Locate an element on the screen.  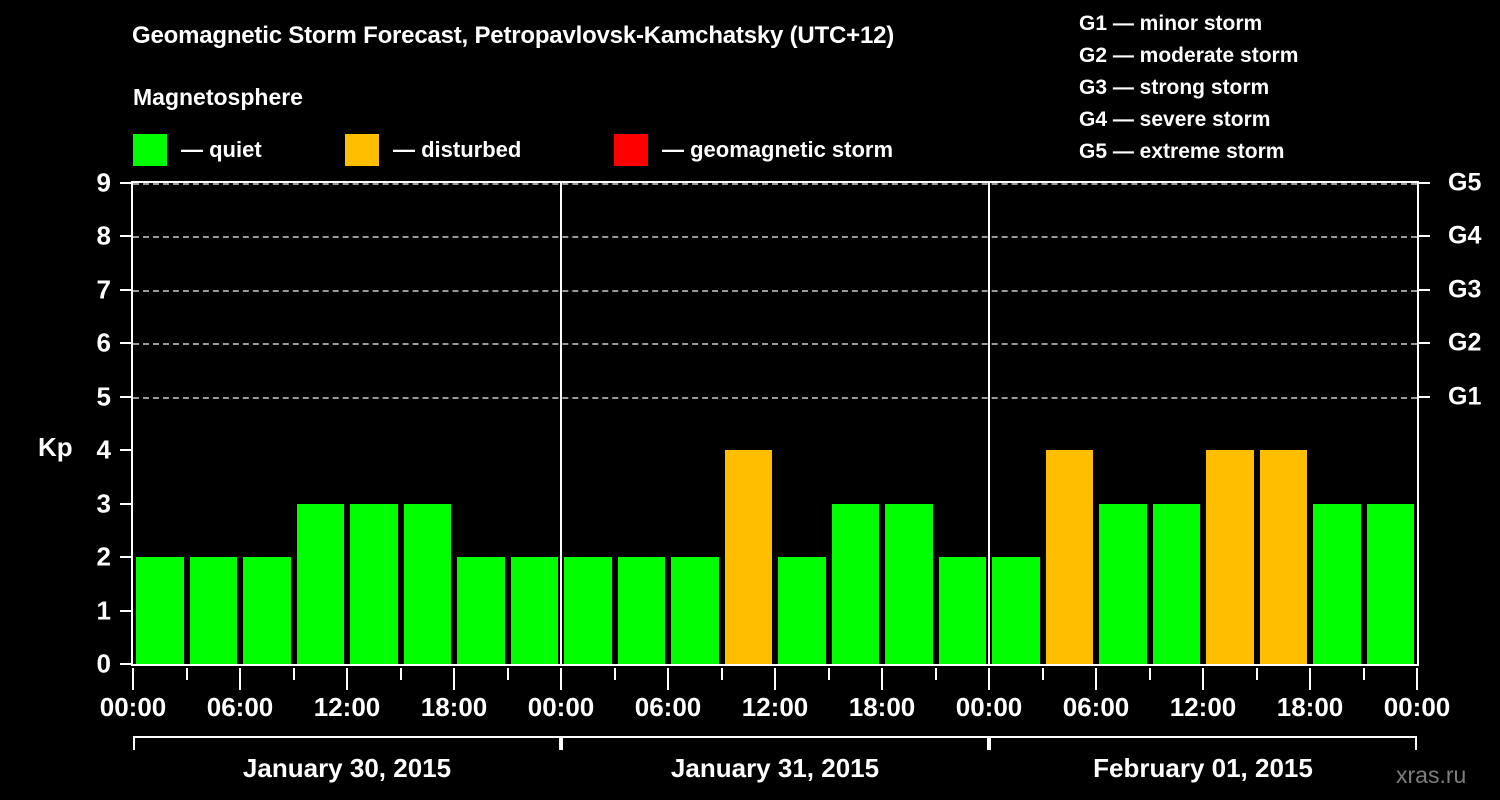
g-tick-label-G5: G5 is located at coordinates (1465, 182).